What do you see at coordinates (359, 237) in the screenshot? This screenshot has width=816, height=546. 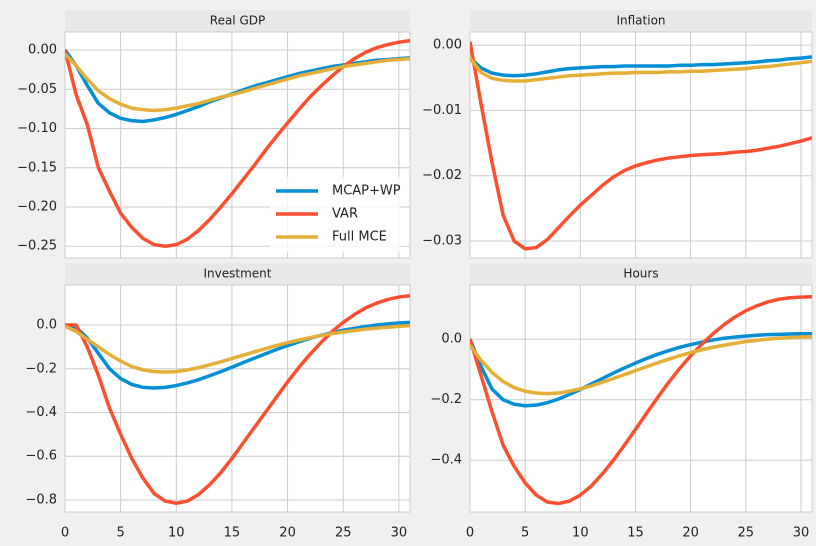 I see `legend-label: Full MCE` at bounding box center [359, 237].